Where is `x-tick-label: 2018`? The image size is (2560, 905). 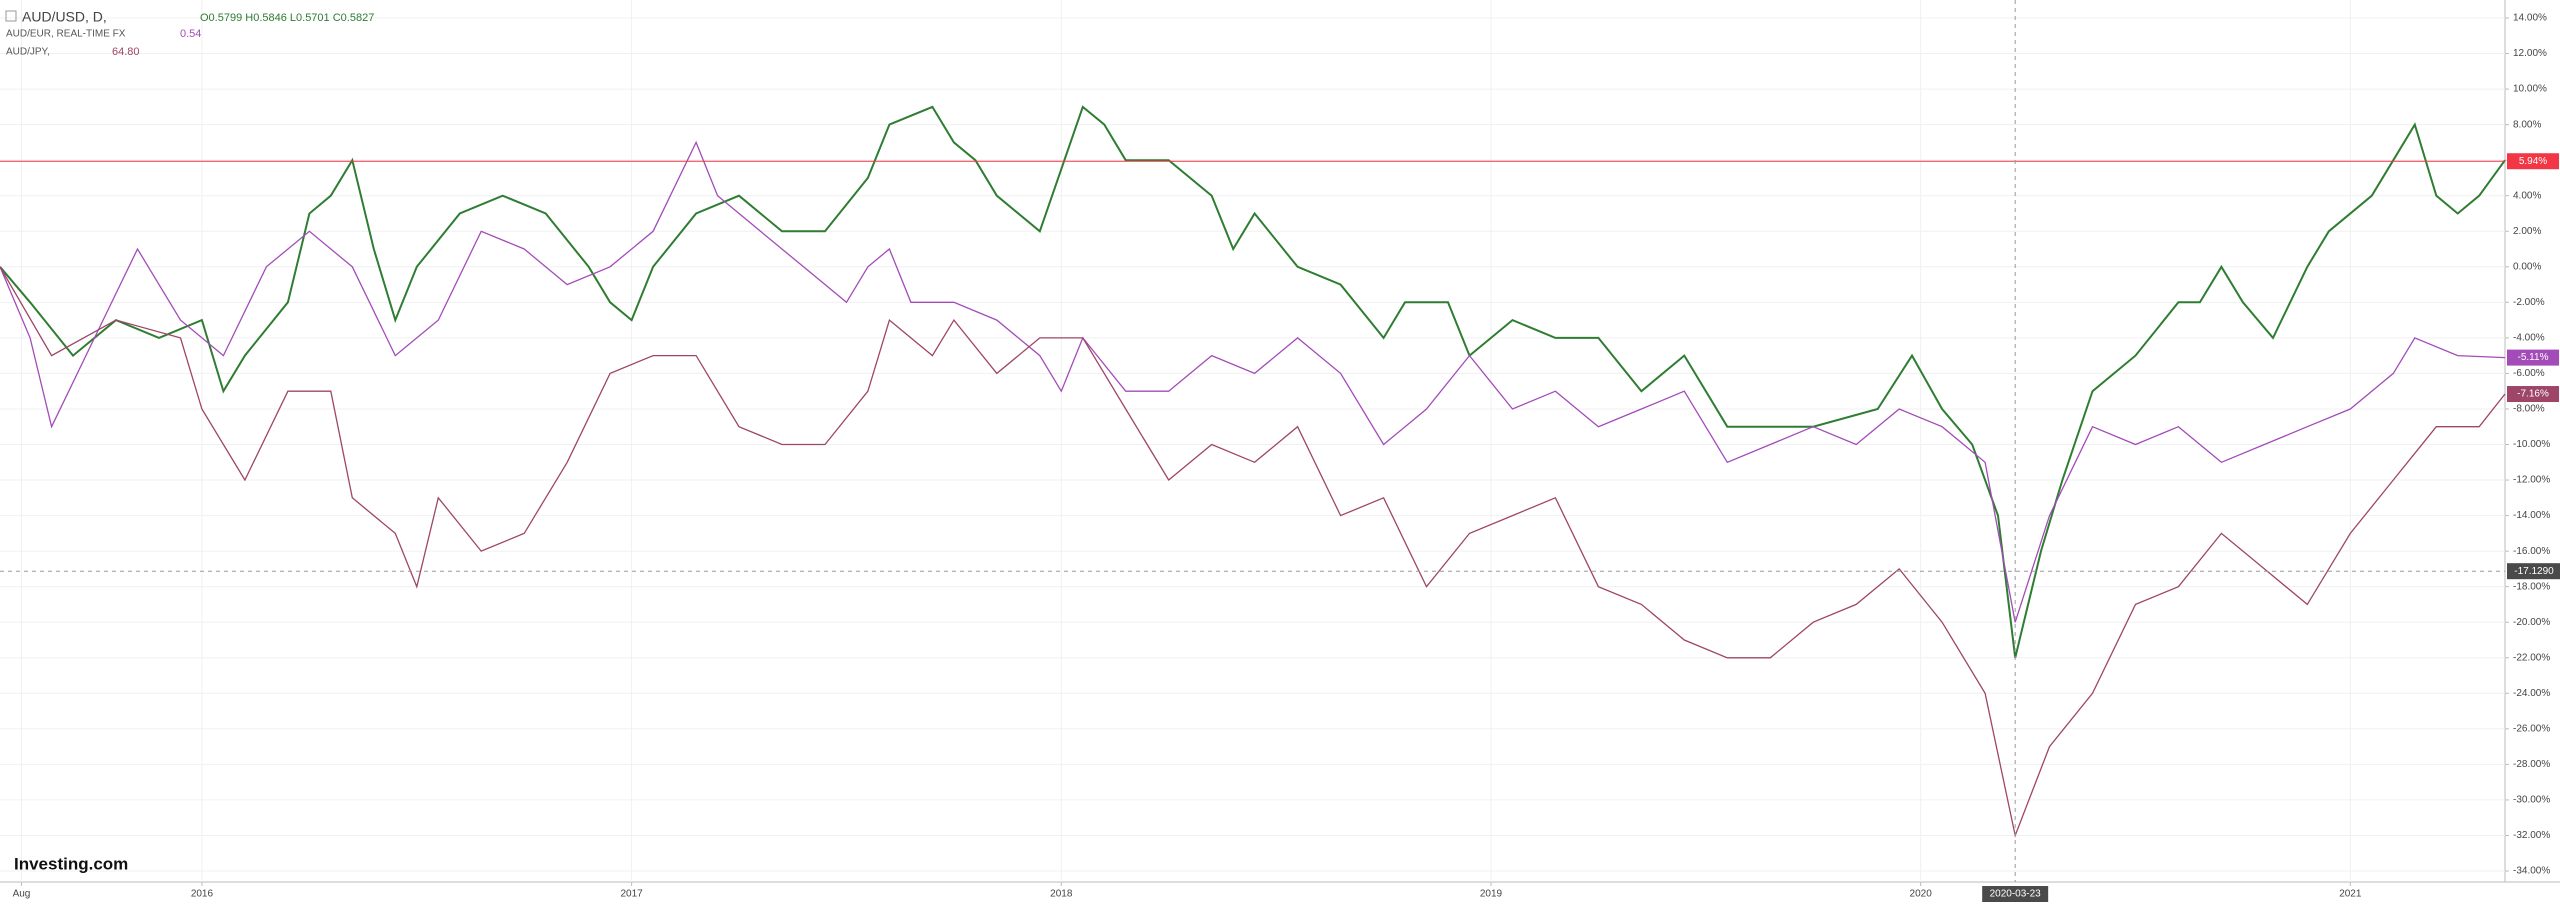 x-tick-label: 2018 is located at coordinates (1061, 894).